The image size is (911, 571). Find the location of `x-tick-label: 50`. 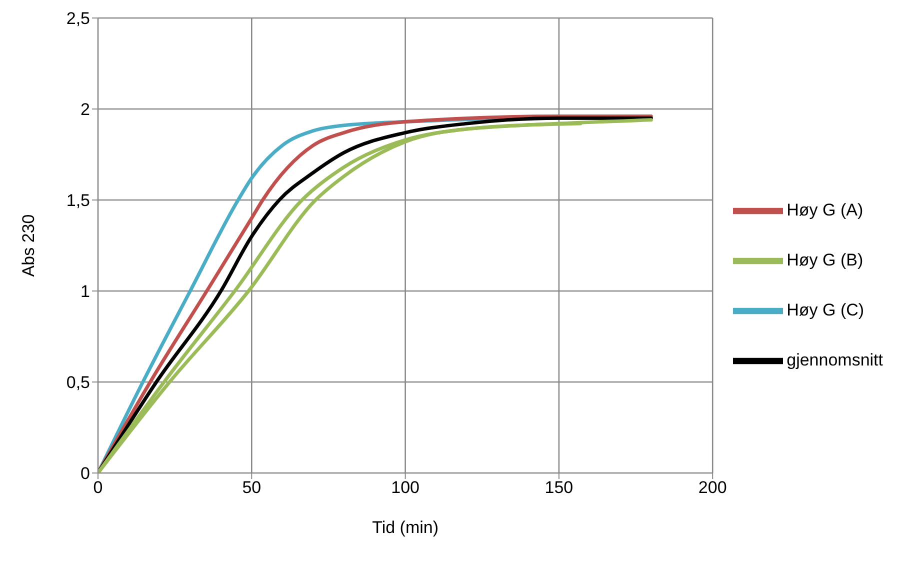

x-tick-label: 50 is located at coordinates (252, 488).